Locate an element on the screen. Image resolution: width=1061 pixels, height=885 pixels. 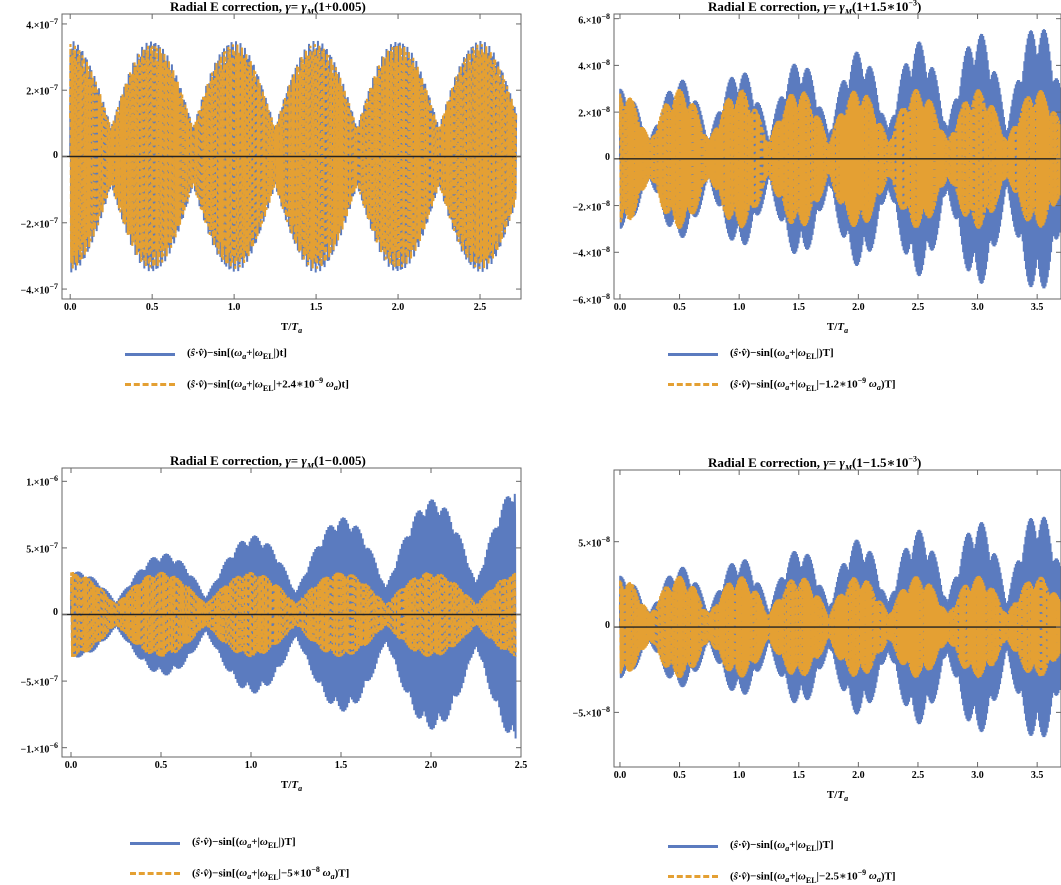
chart-title: Radial E correction, γ= γM(1−0.005) is located at coordinates (268, 462).